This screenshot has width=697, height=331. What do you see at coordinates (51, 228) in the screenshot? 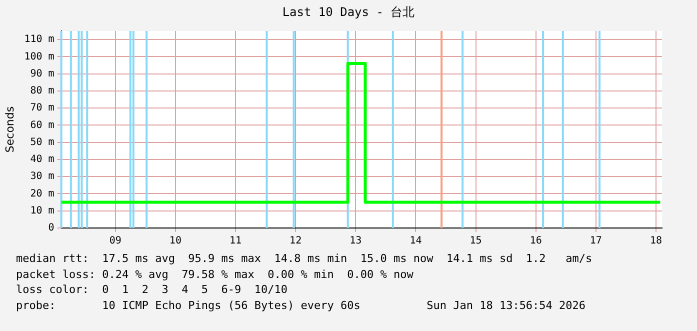
I see `y-tick-label: 0` at bounding box center [51, 228].